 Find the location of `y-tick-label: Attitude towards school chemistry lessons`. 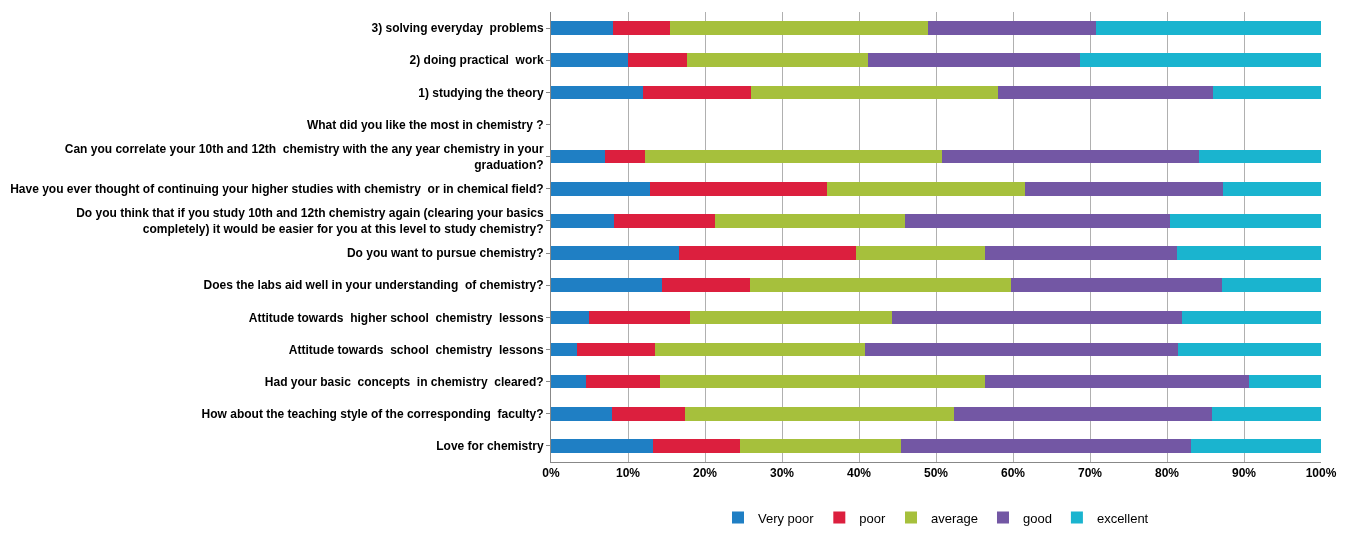

y-tick-label: Attitude towards school chemistry lessons is located at coordinates (416, 349).